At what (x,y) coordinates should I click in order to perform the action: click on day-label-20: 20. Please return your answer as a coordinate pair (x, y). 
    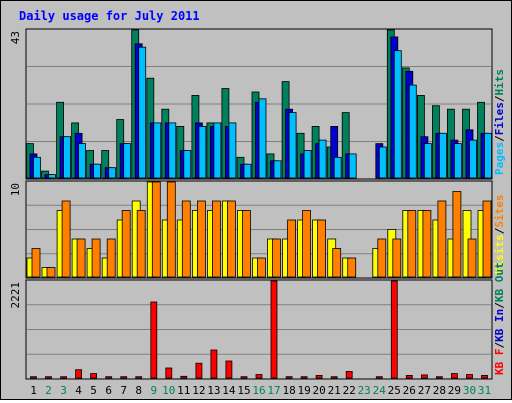
    Looking at the image, I should click on (318, 390).